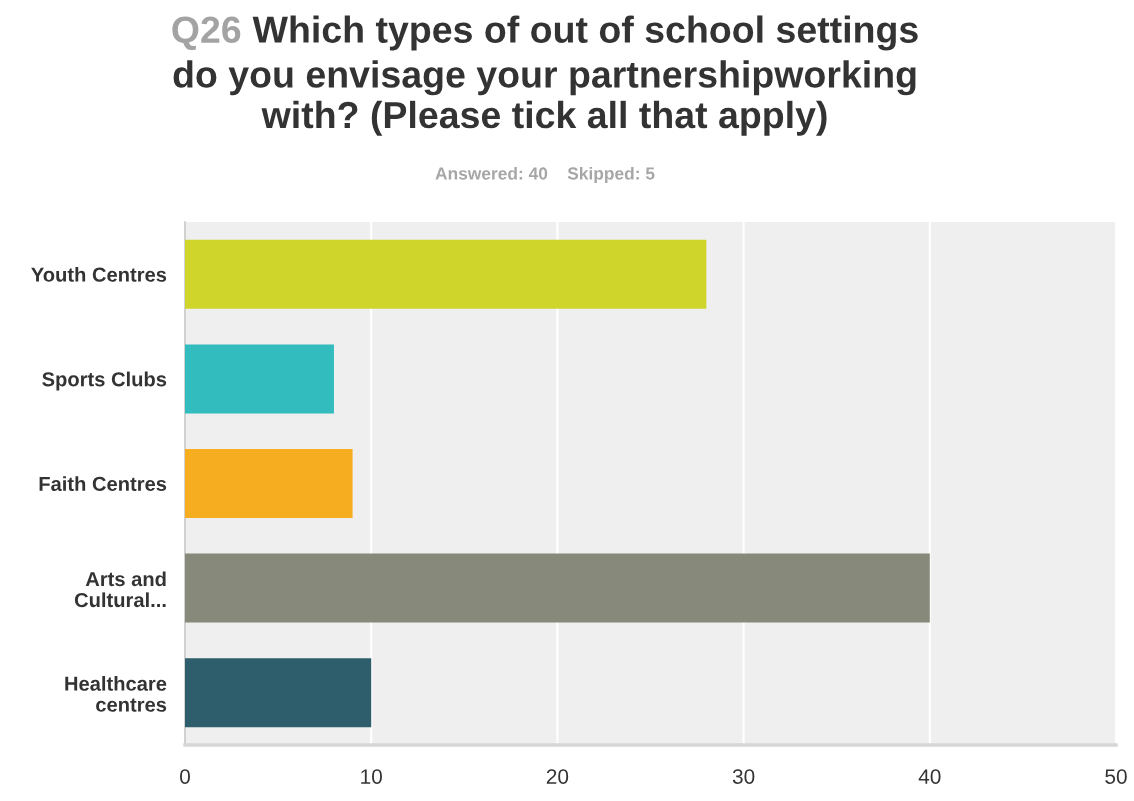 The height and width of the screenshot is (801, 1134). I want to click on y-tick-label: Youth Centres, so click(99, 274).